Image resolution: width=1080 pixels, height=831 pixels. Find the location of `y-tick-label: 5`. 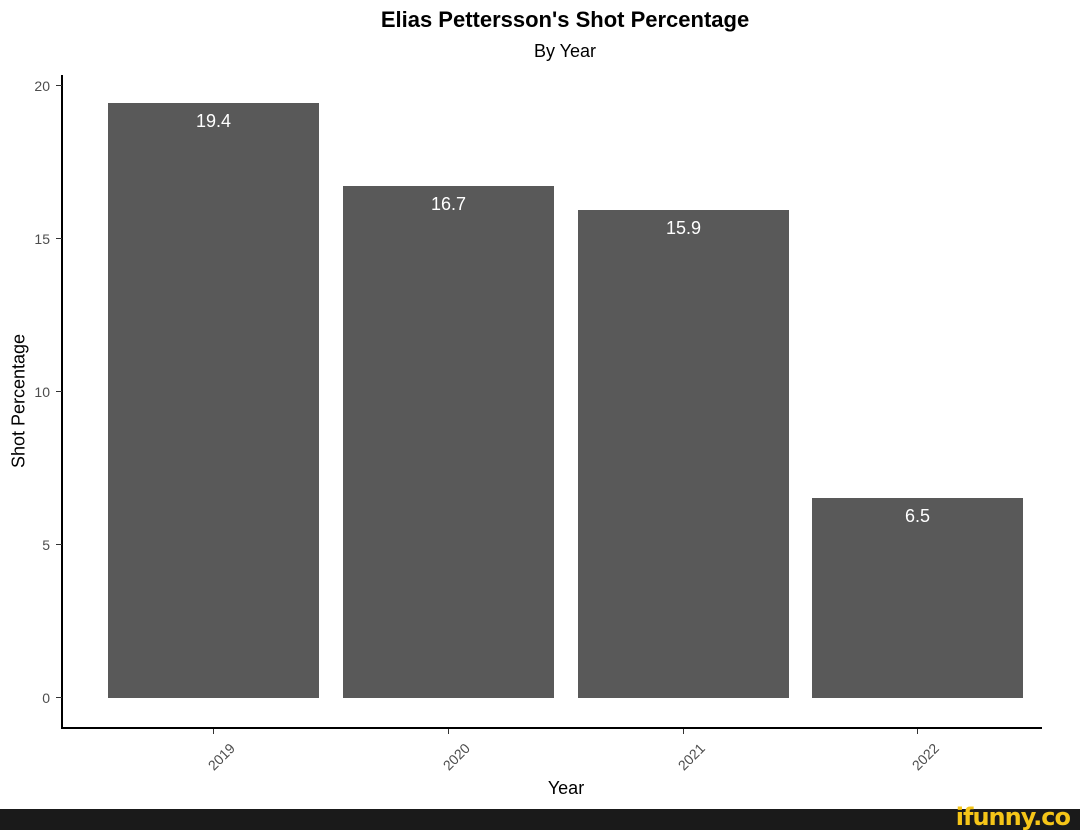

y-tick-label: 5 is located at coordinates (46, 545).